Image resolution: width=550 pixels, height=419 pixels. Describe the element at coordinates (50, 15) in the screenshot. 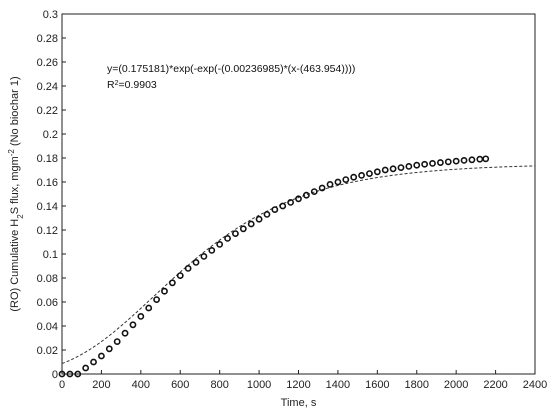

I see `y-tick-label: 0.3` at that location.